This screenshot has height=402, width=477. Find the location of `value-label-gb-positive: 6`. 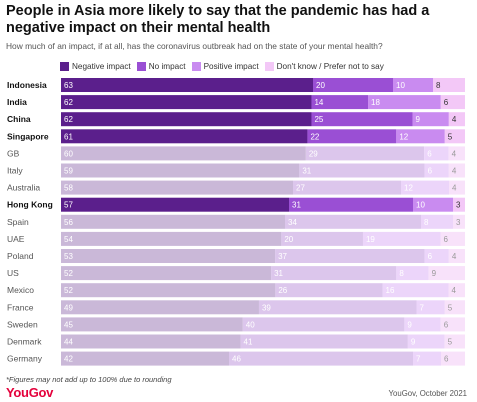

value-label-gb-positive: 6 is located at coordinates (429, 153).